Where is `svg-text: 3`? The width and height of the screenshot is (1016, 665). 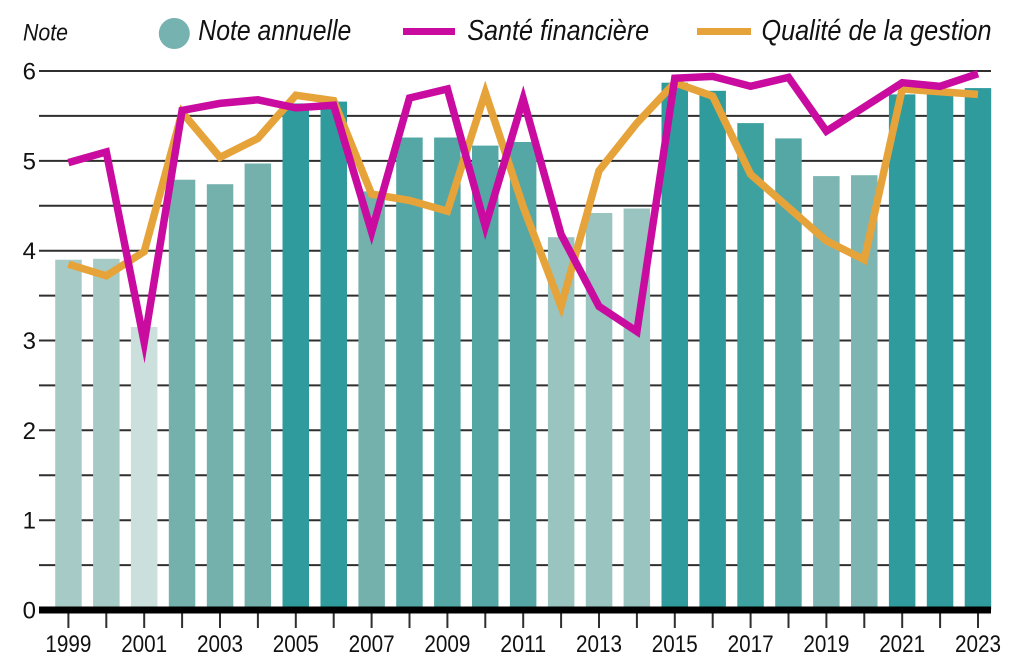
svg-text: 3 is located at coordinates (29, 341).